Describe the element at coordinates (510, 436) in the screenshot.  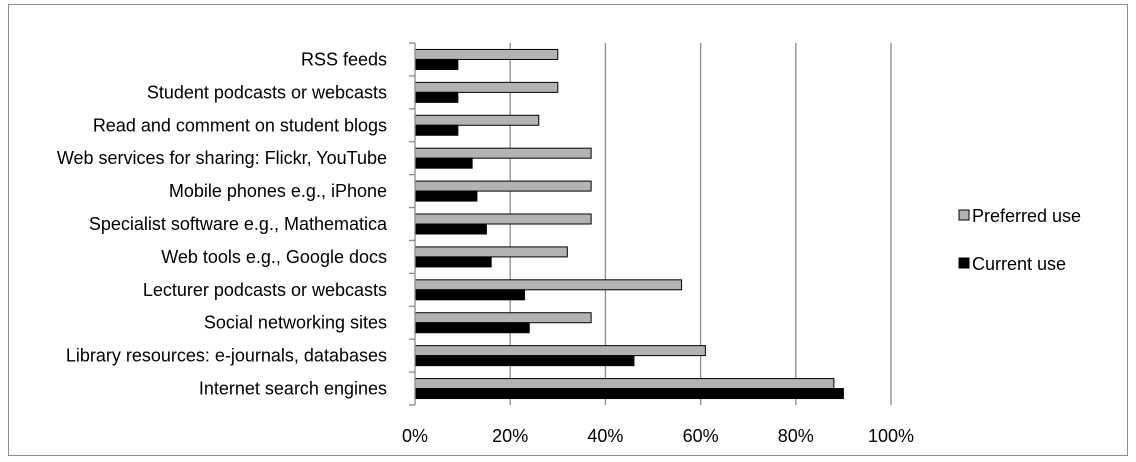
I see `x-tick-label: 20%` at that location.